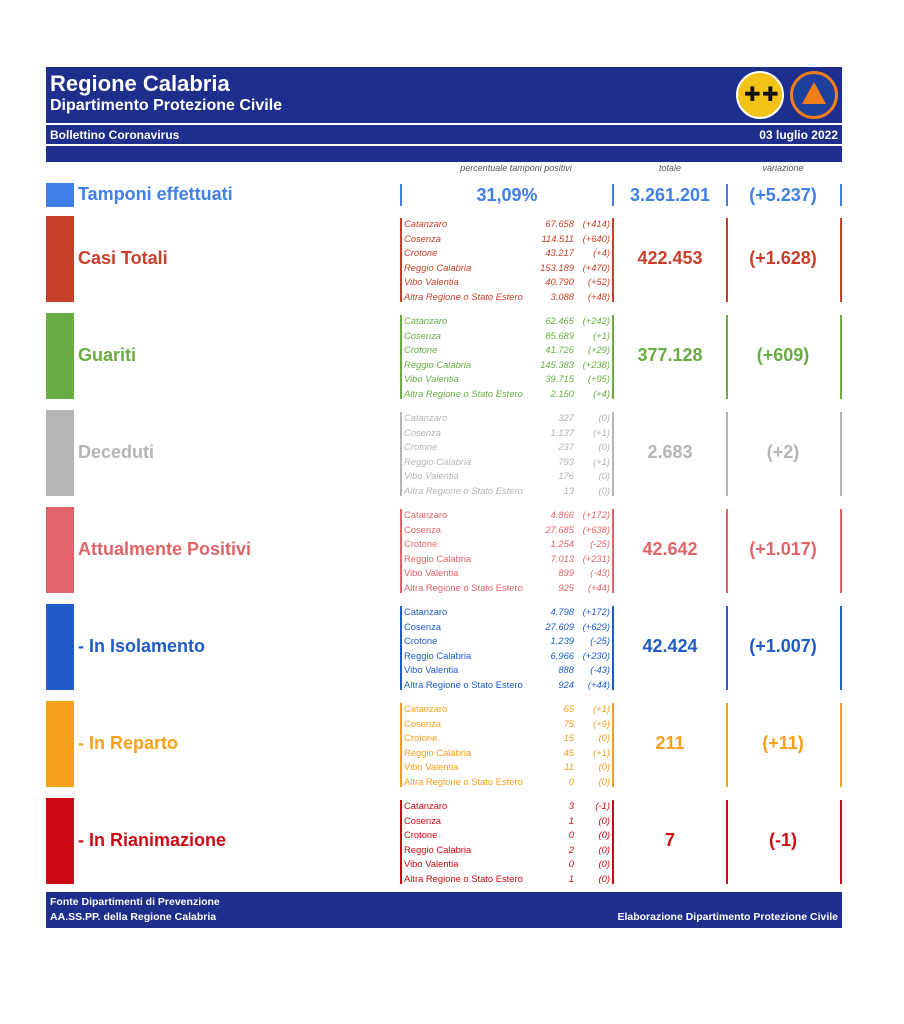 This screenshot has width=904, height=1024. I want to click on total-header: totale, so click(670, 168).